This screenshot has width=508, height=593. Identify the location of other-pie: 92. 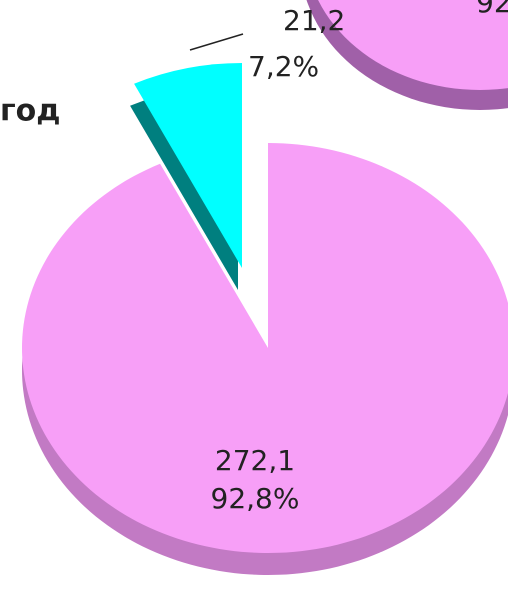
(407, 55).